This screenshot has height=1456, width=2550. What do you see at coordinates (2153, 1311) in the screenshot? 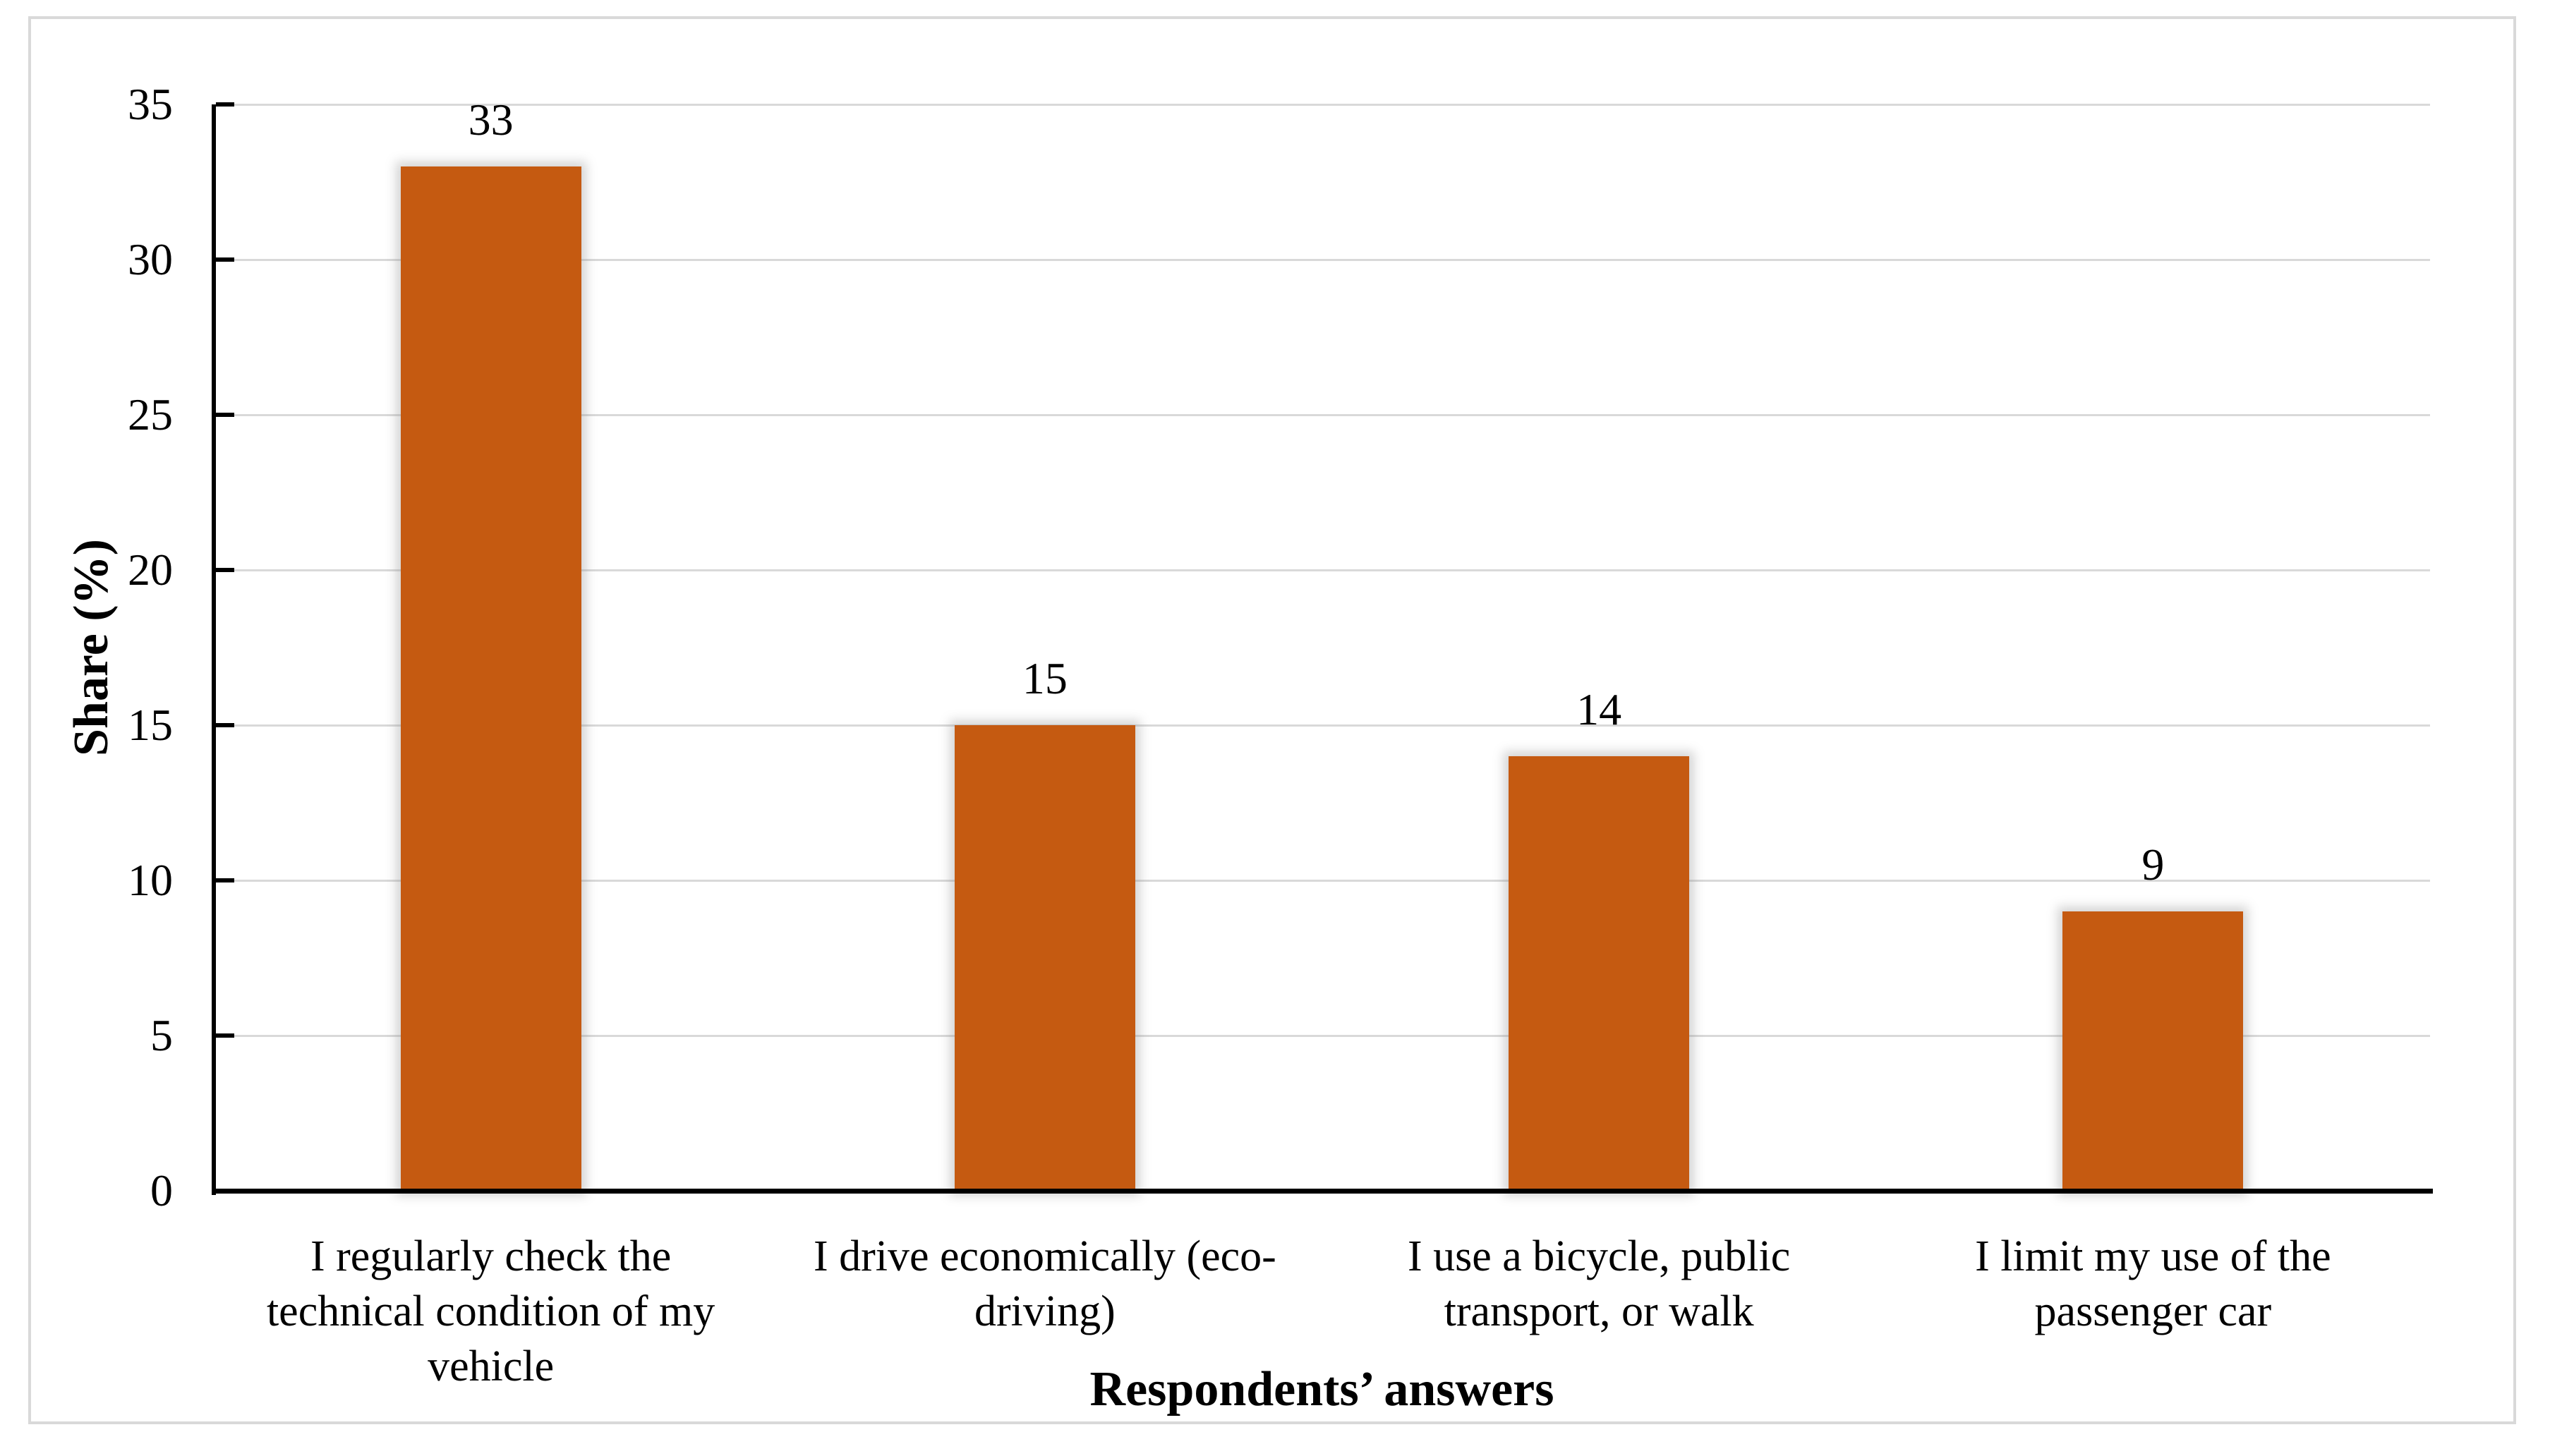
I see `category-label-line: passenger car` at bounding box center [2153, 1311].